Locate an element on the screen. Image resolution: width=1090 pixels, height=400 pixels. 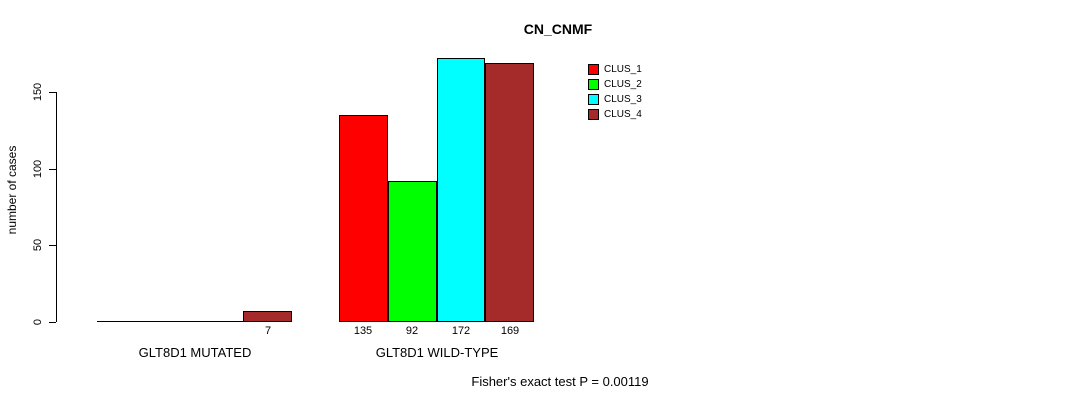
bar-value-label: 135 is located at coordinates (363, 331).